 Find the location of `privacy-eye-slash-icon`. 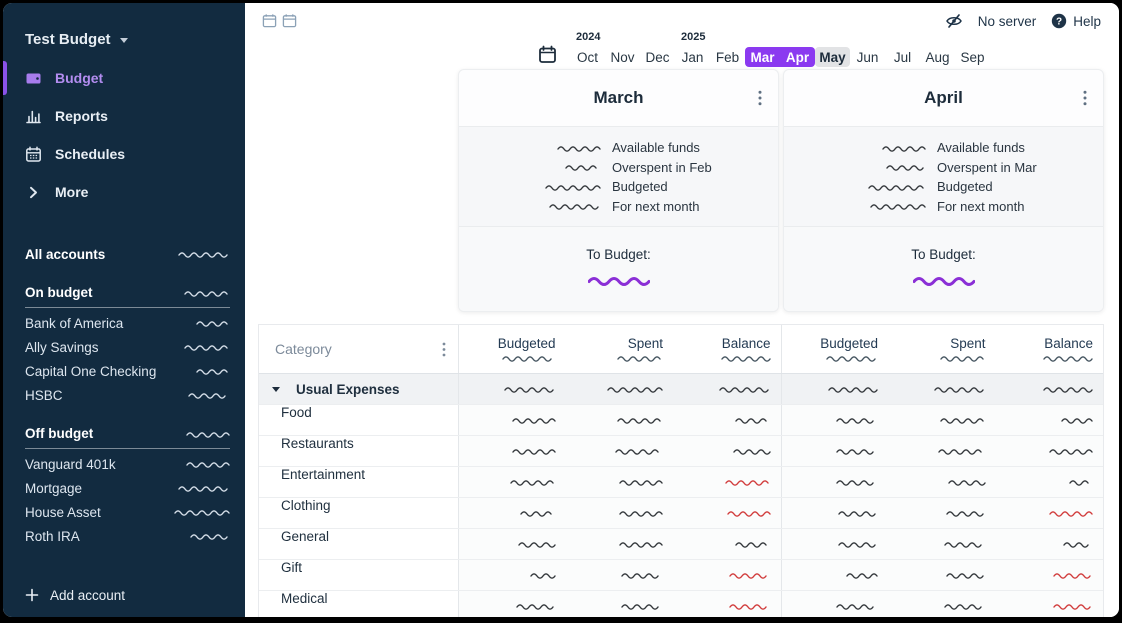

privacy-eye-slash-icon is located at coordinates (954, 21).